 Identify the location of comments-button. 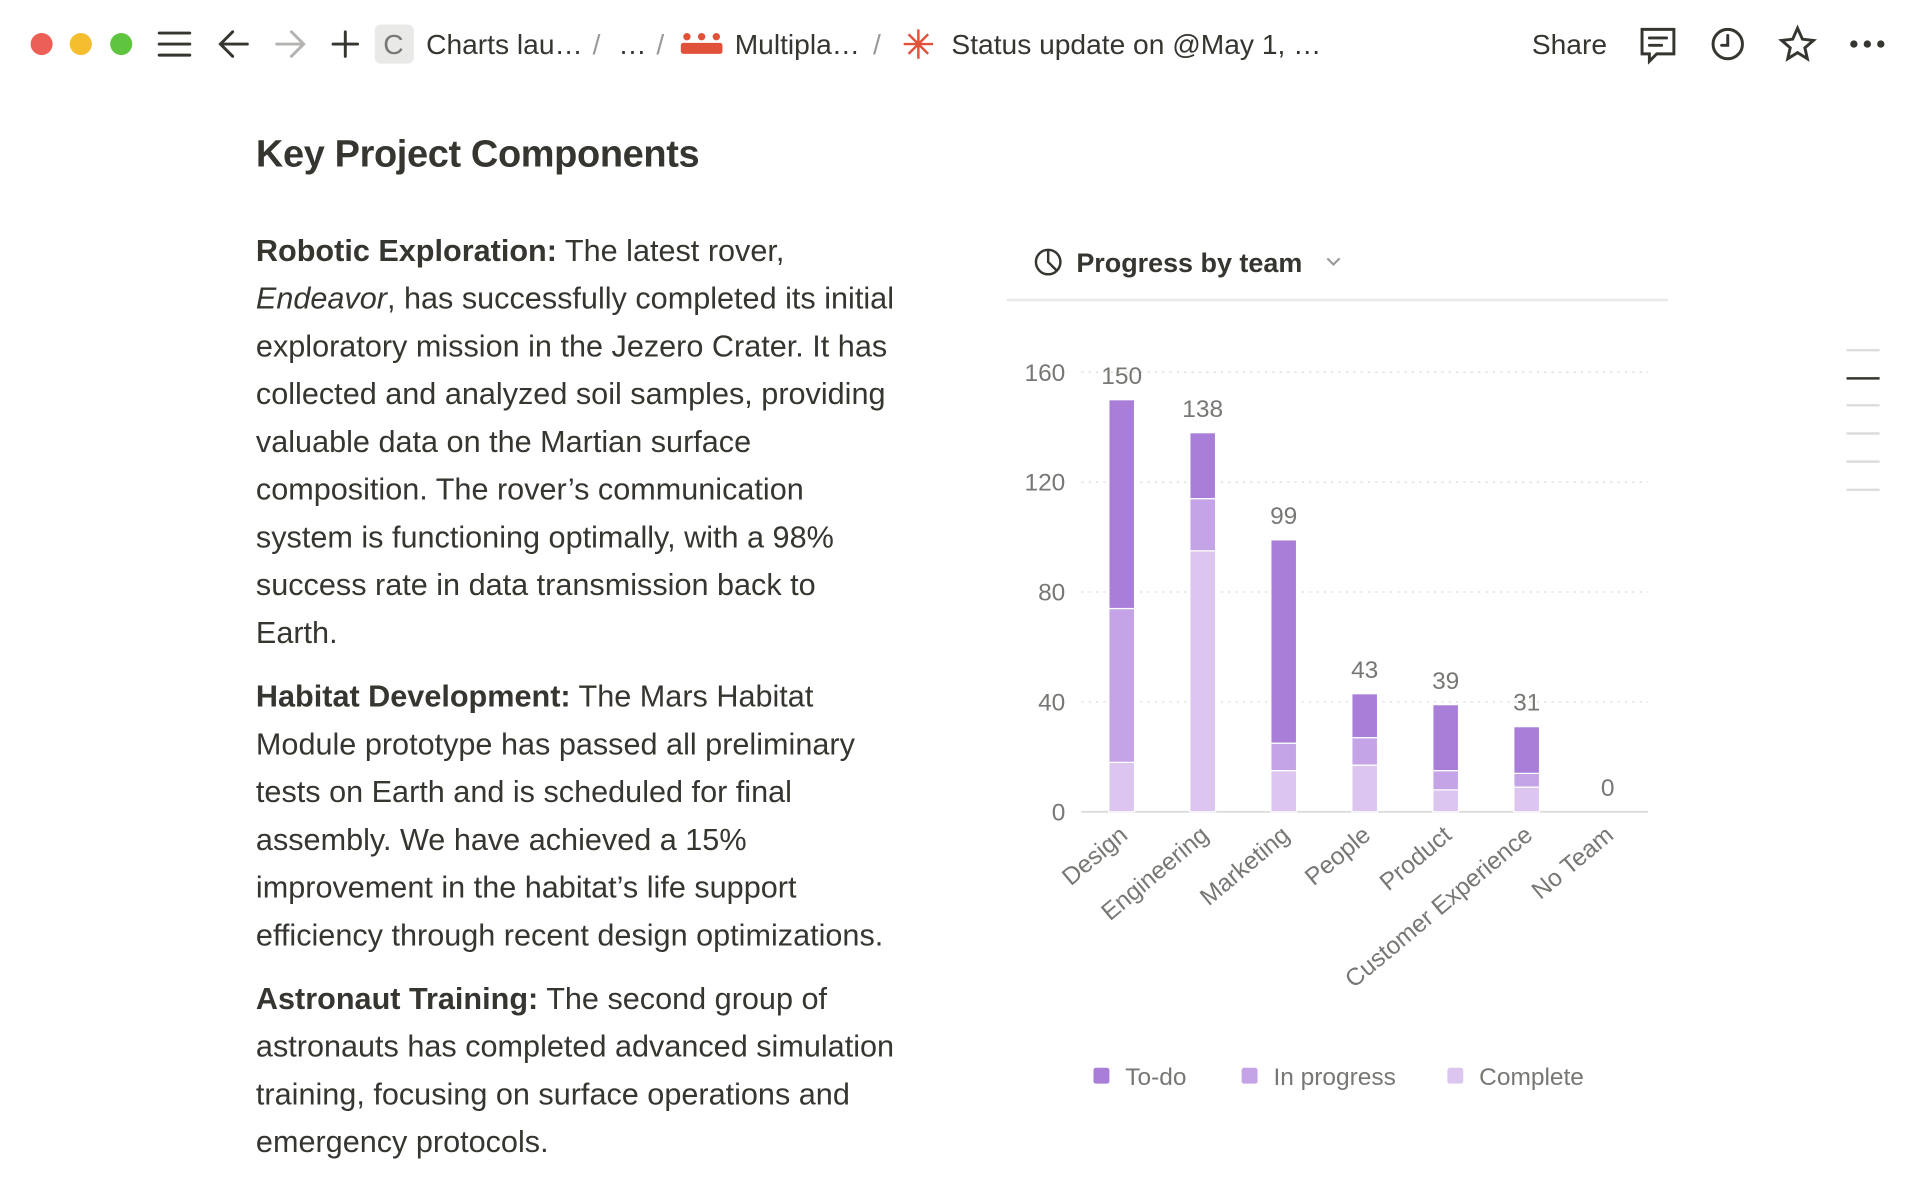
(1658, 46).